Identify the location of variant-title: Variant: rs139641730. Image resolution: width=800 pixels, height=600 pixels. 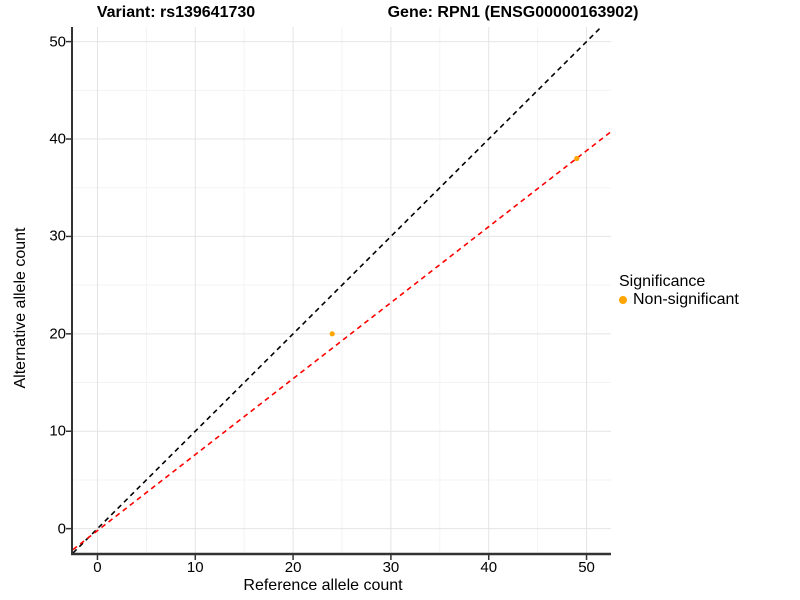
(176, 12).